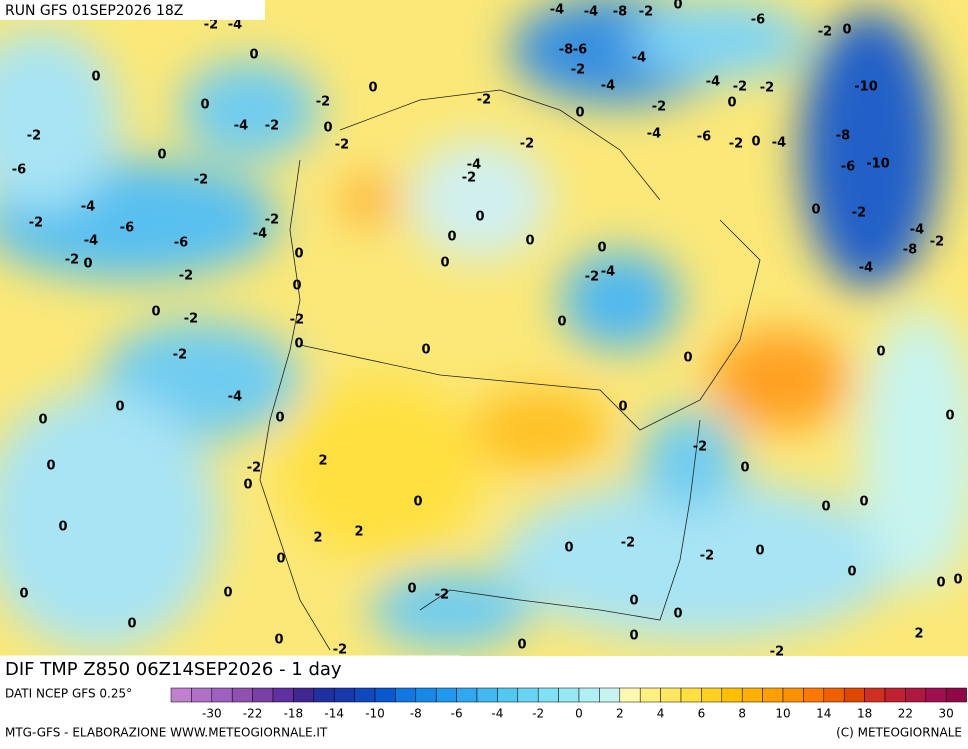 The width and height of the screenshot is (968, 749). Describe the element at coordinates (538, 714) in the screenshot. I see `colorbar-tick-label: -2` at that location.